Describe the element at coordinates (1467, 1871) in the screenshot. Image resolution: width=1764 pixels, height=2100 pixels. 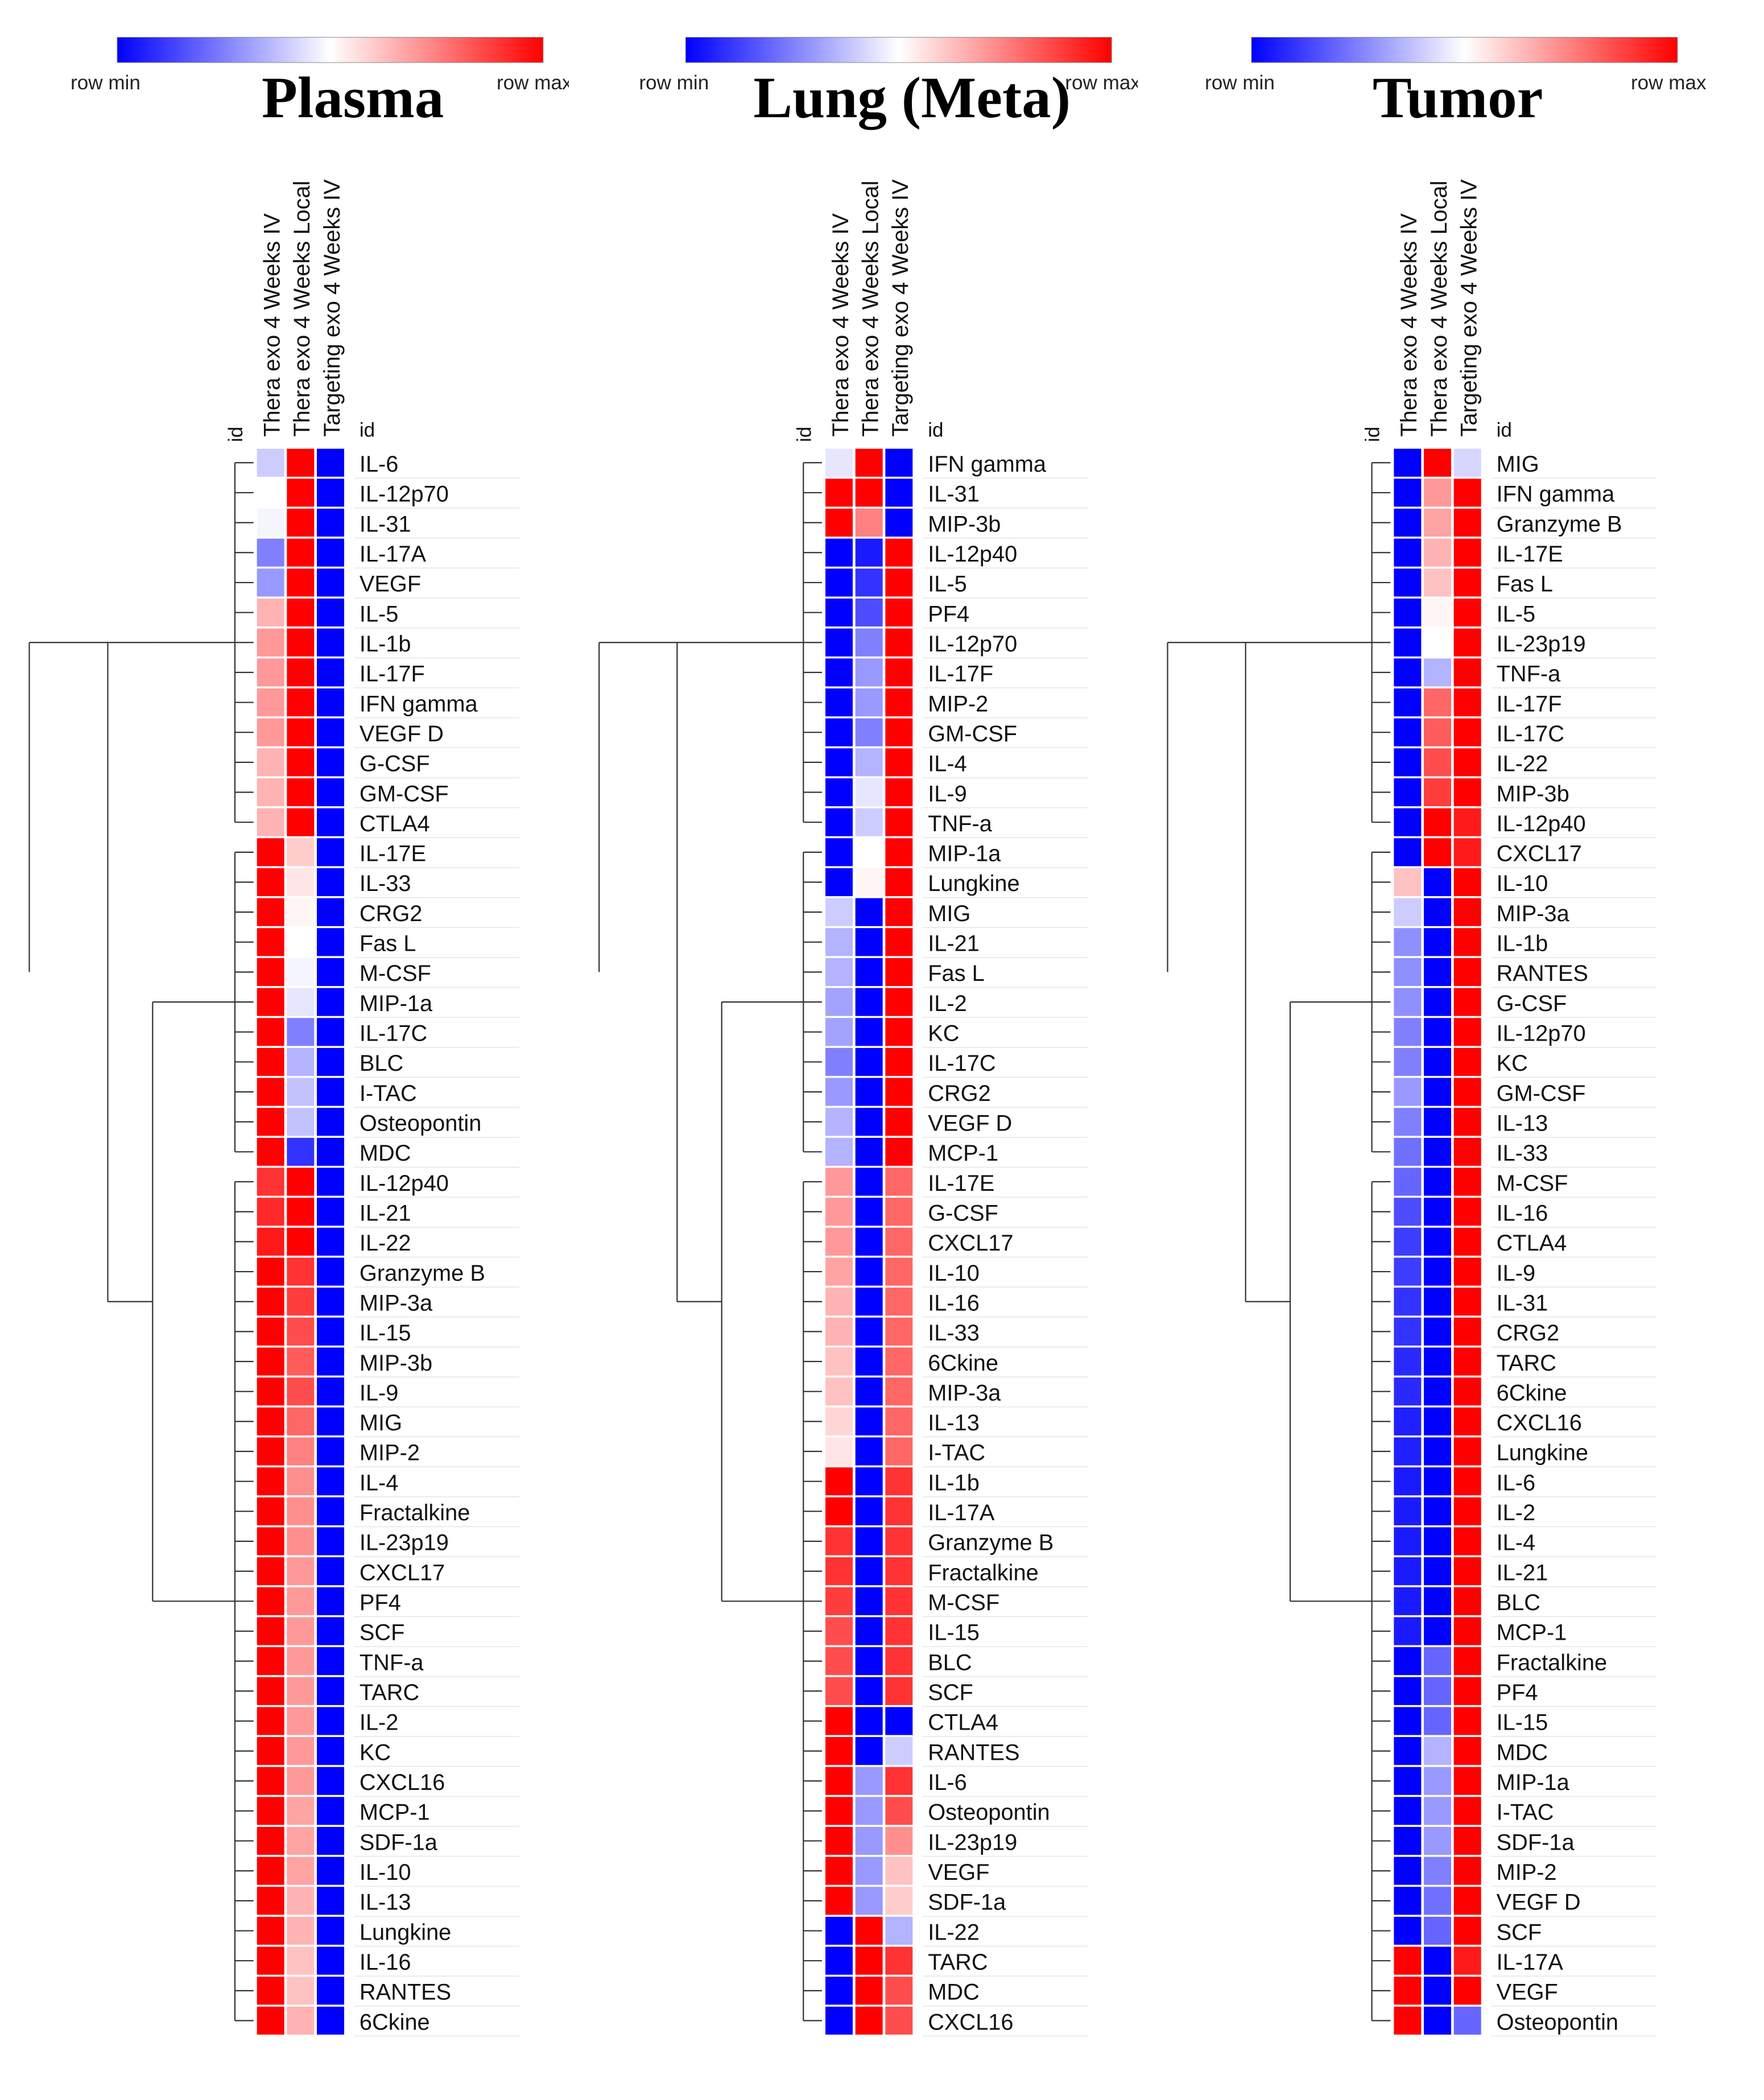
I see `heatmap-cell-mip-2-c3` at that location.